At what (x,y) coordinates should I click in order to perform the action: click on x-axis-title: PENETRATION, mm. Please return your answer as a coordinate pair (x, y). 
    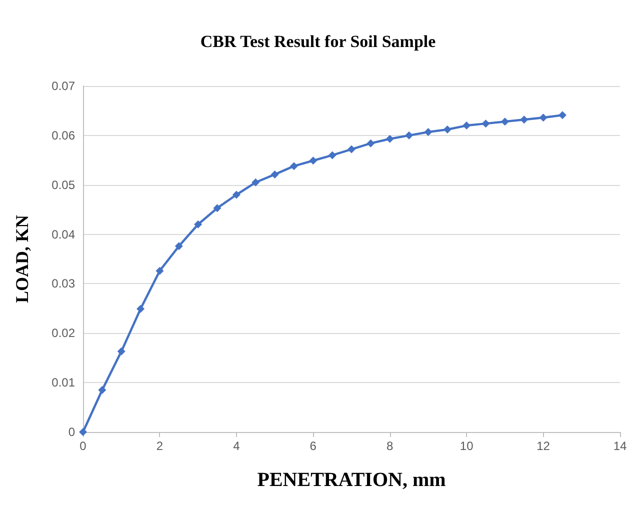
    Looking at the image, I should click on (351, 480).